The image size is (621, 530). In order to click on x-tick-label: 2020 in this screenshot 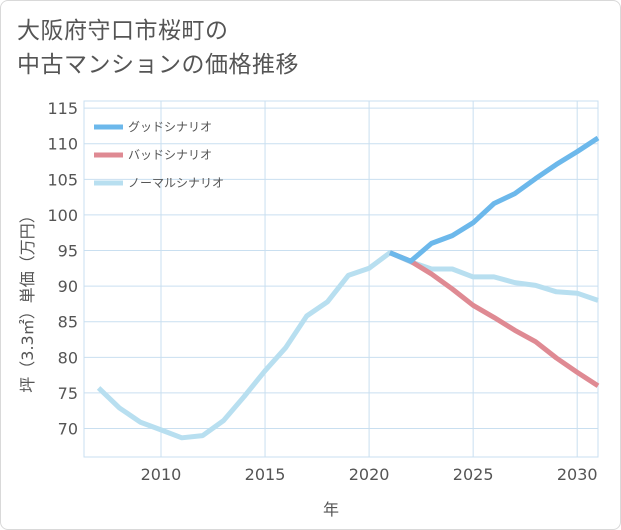, I will do `click(369, 474)`.